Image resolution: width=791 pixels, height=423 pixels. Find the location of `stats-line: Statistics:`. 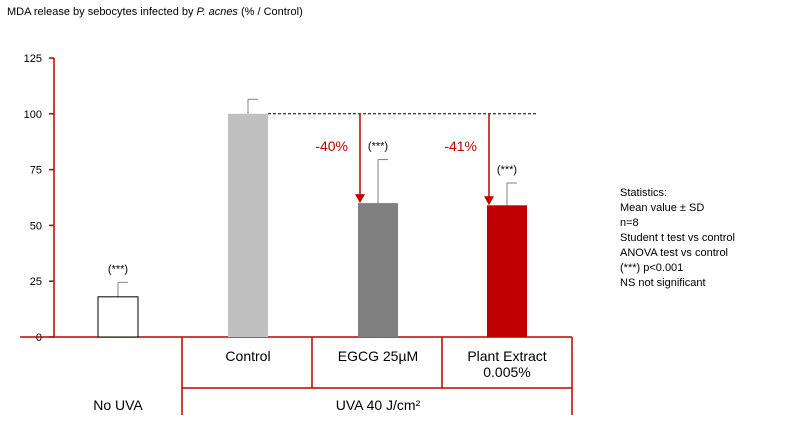

stats-line: Statistics: is located at coordinates (644, 193).